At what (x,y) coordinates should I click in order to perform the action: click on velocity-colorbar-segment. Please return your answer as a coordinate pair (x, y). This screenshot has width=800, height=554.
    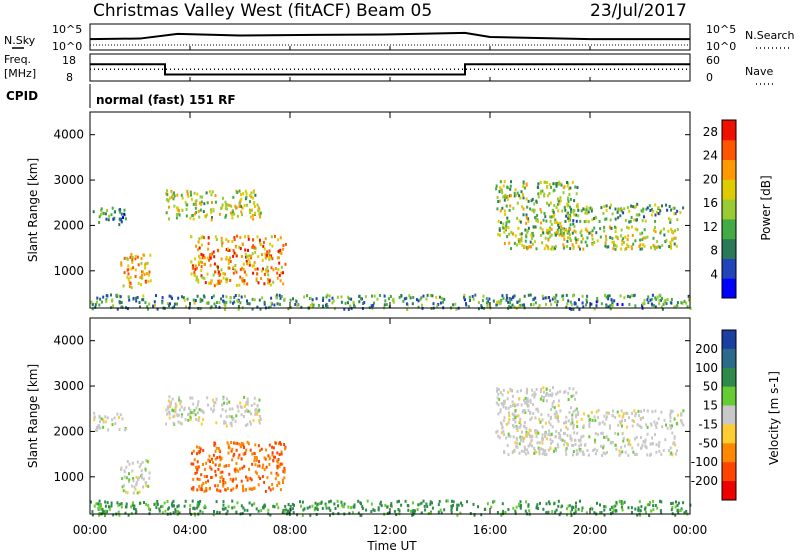
    Looking at the image, I should click on (729, 377).